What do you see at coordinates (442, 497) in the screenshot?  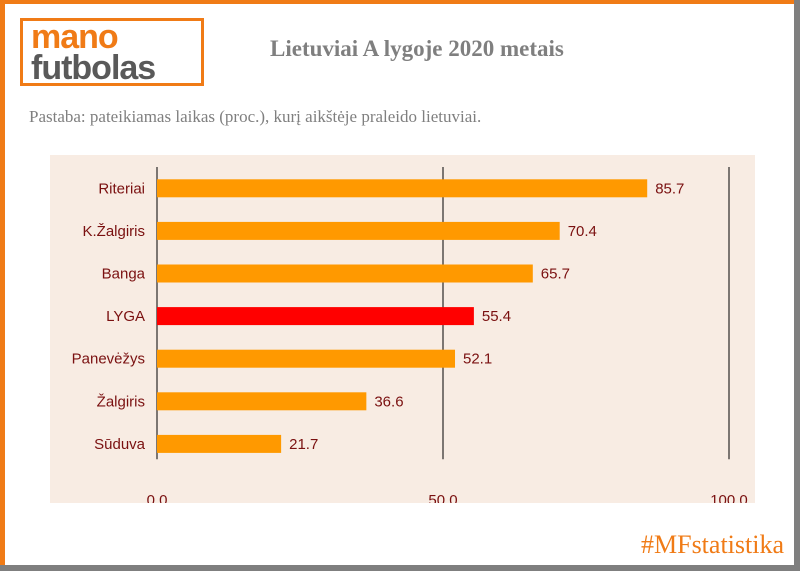 I see `x-tick-label: 50.0` at bounding box center [442, 497].